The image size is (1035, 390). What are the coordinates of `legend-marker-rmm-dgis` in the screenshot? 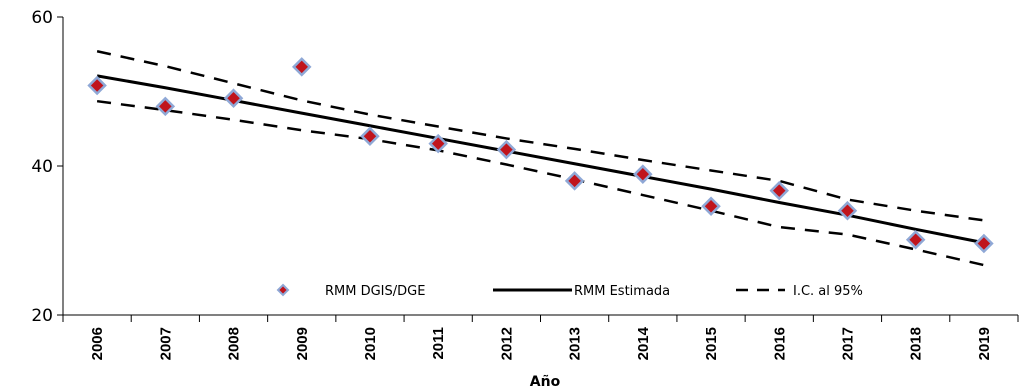 It's located at (283, 290).